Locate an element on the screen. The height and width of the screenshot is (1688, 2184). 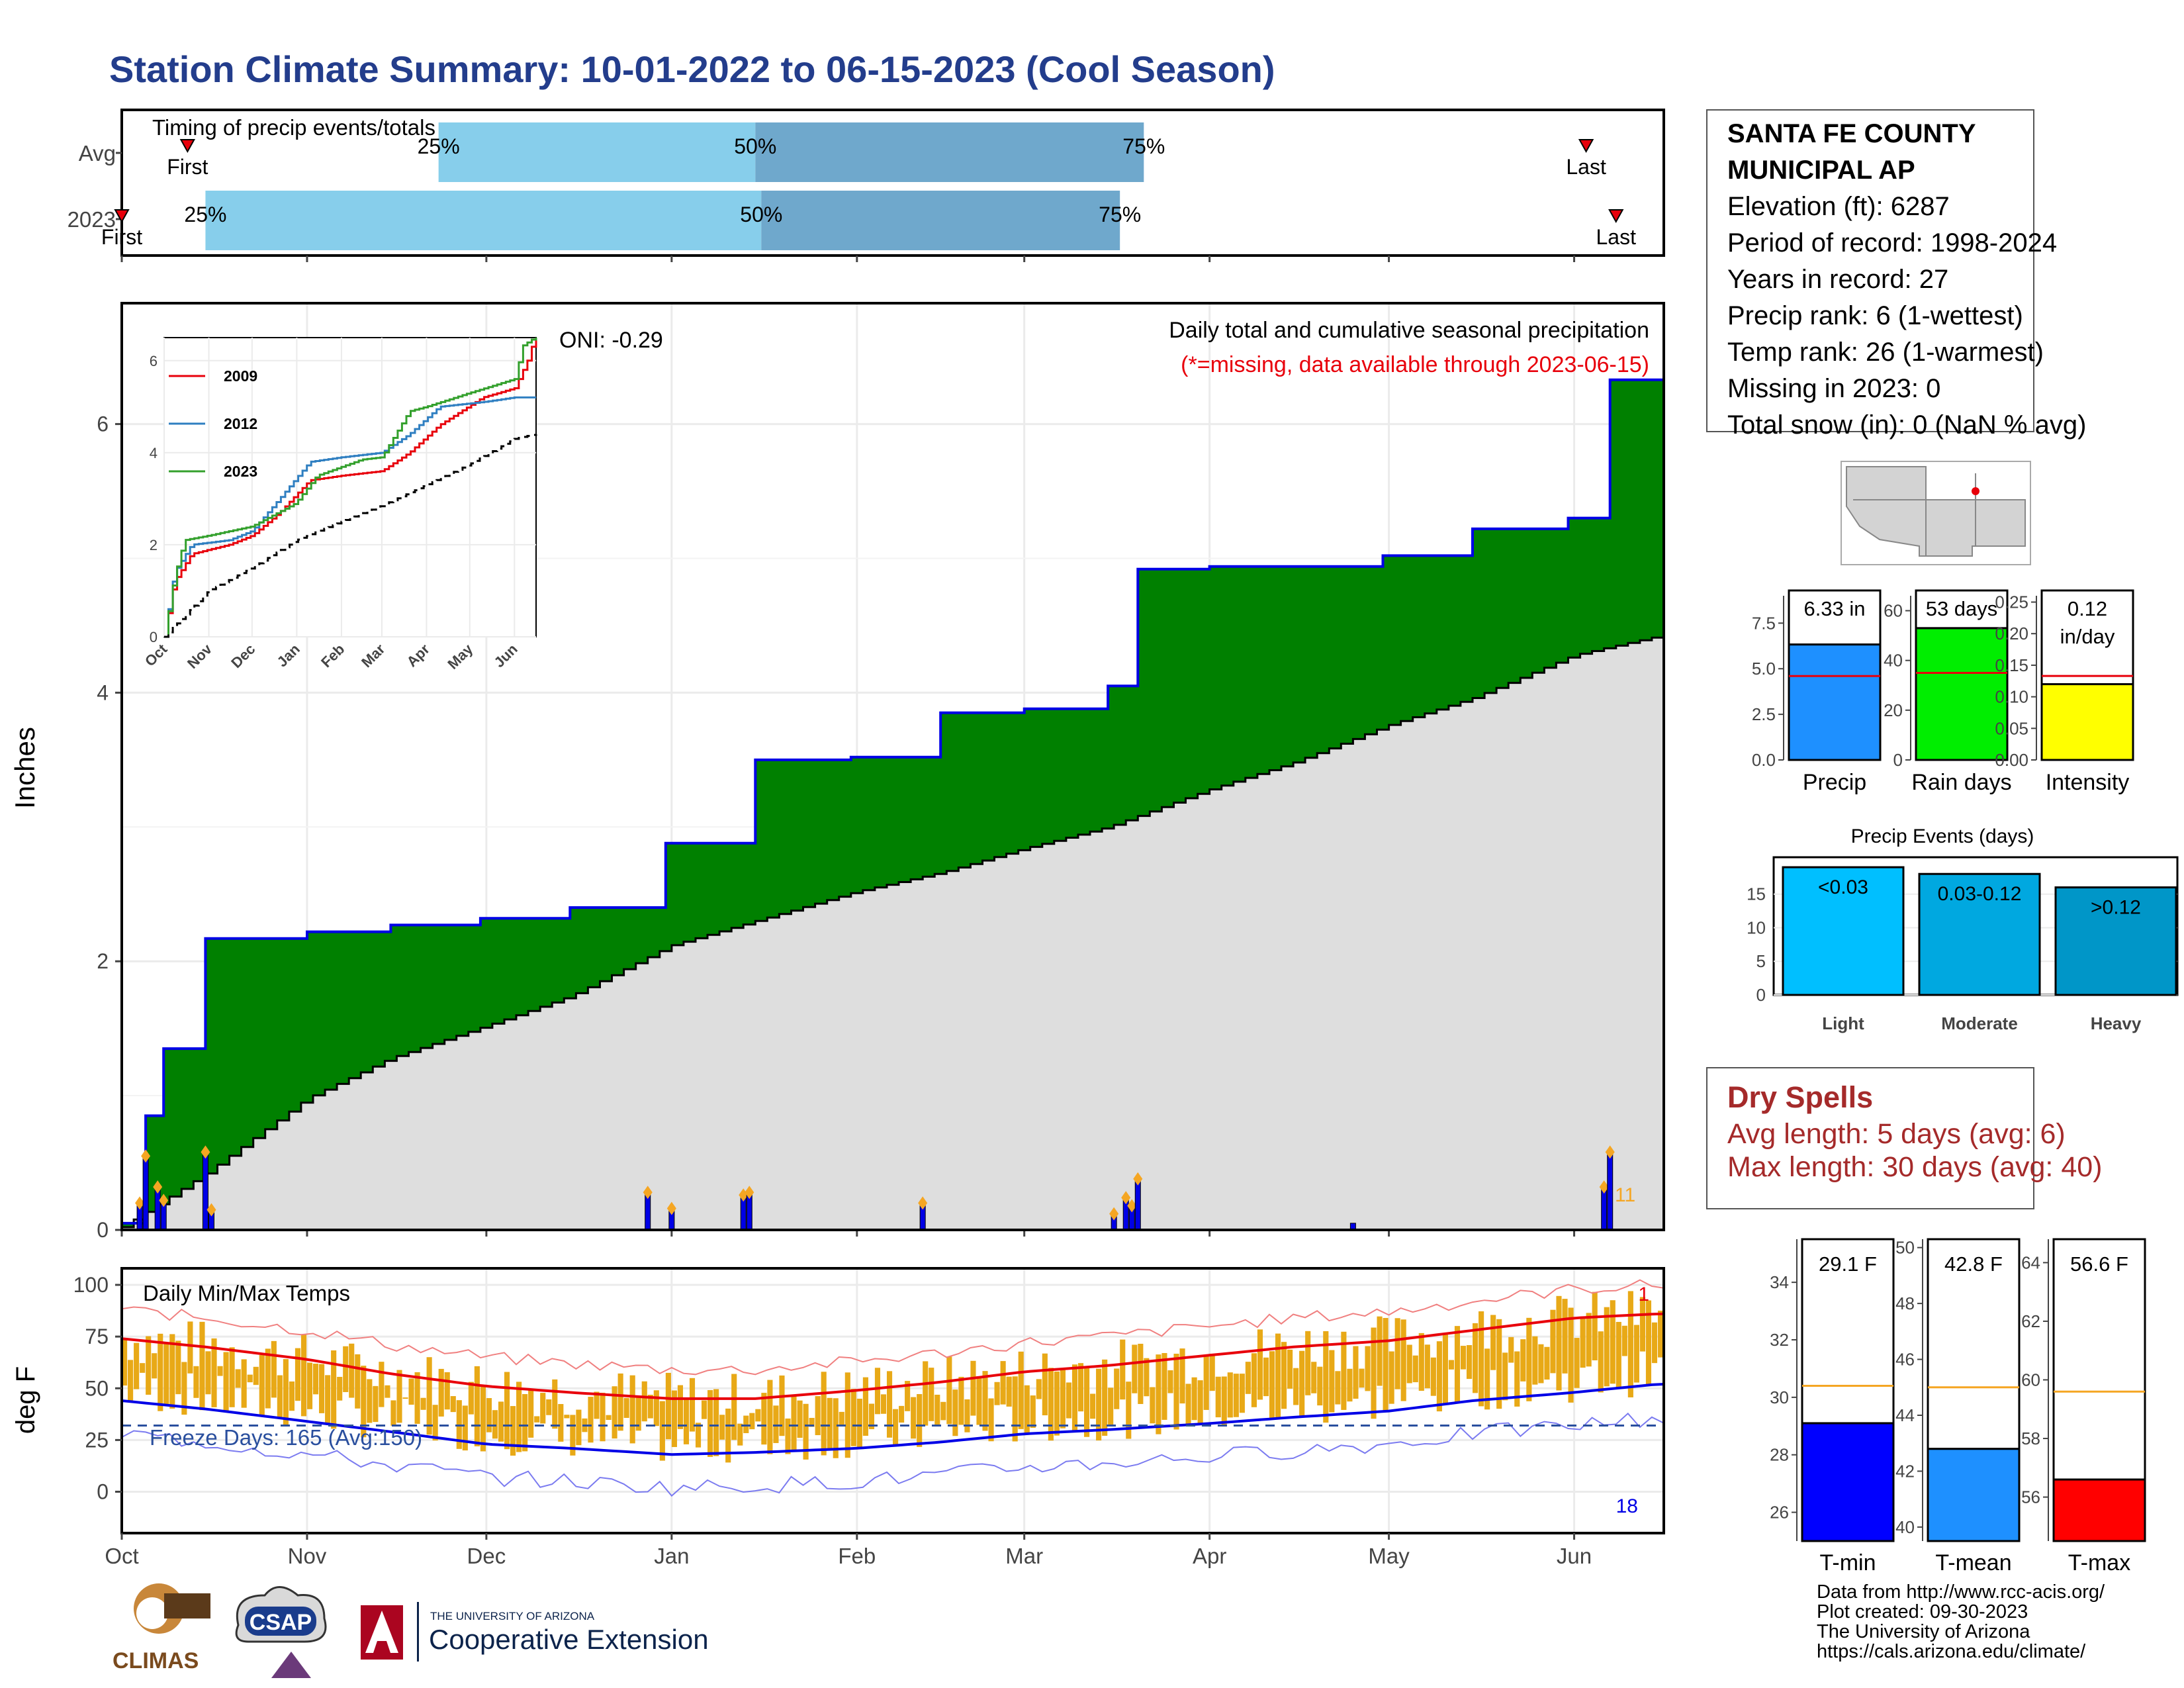
dry-spells-max: Max length: 30 days (avg: 40) is located at coordinates (1915, 1167).